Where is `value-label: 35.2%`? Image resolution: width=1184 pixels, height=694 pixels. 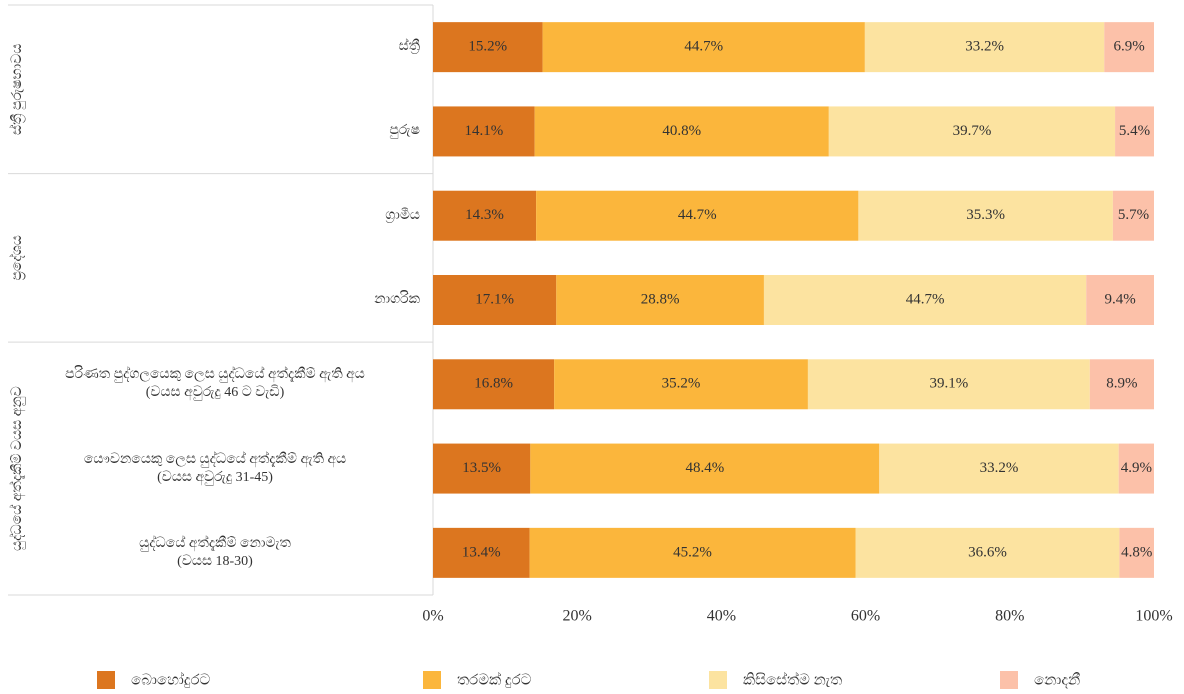
value-label: 35.2% is located at coordinates (681, 384).